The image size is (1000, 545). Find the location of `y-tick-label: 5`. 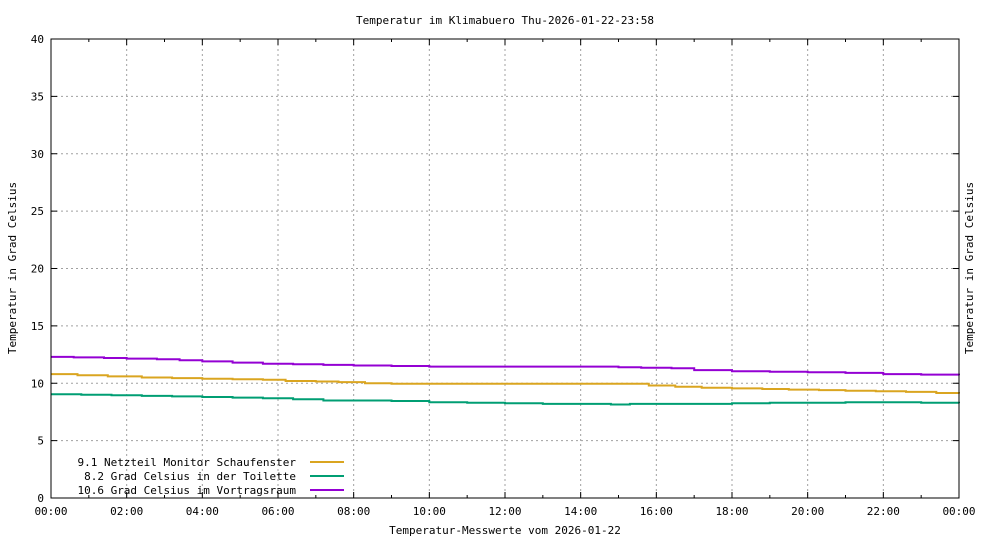

y-tick-label: 5 is located at coordinates (40, 441).